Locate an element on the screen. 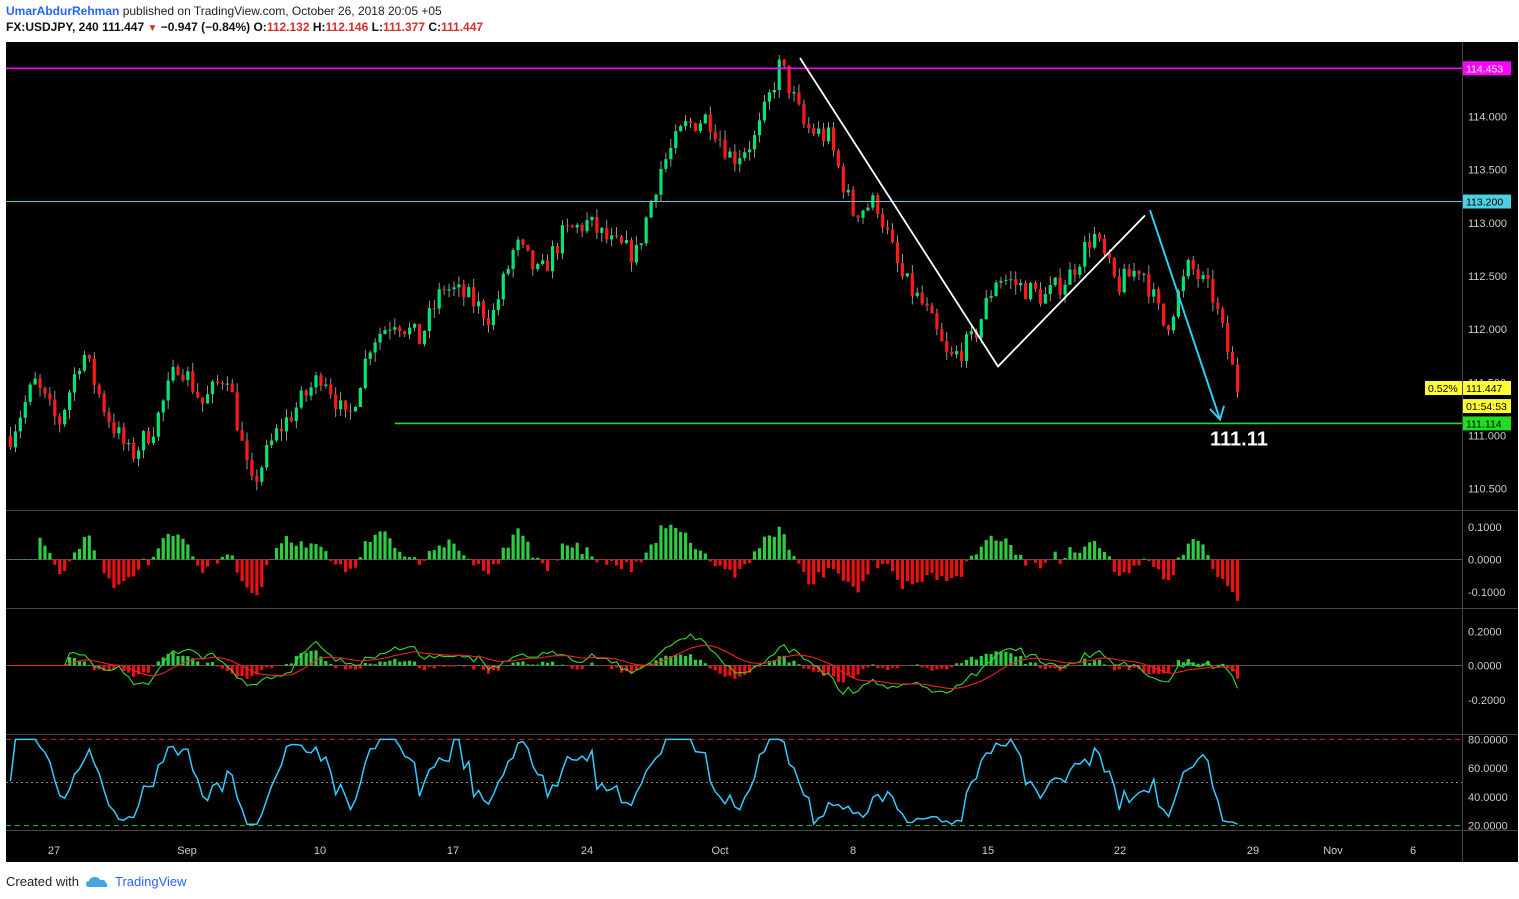 This screenshot has width=1519, height=899. time-tick-label: 8 is located at coordinates (853, 851).